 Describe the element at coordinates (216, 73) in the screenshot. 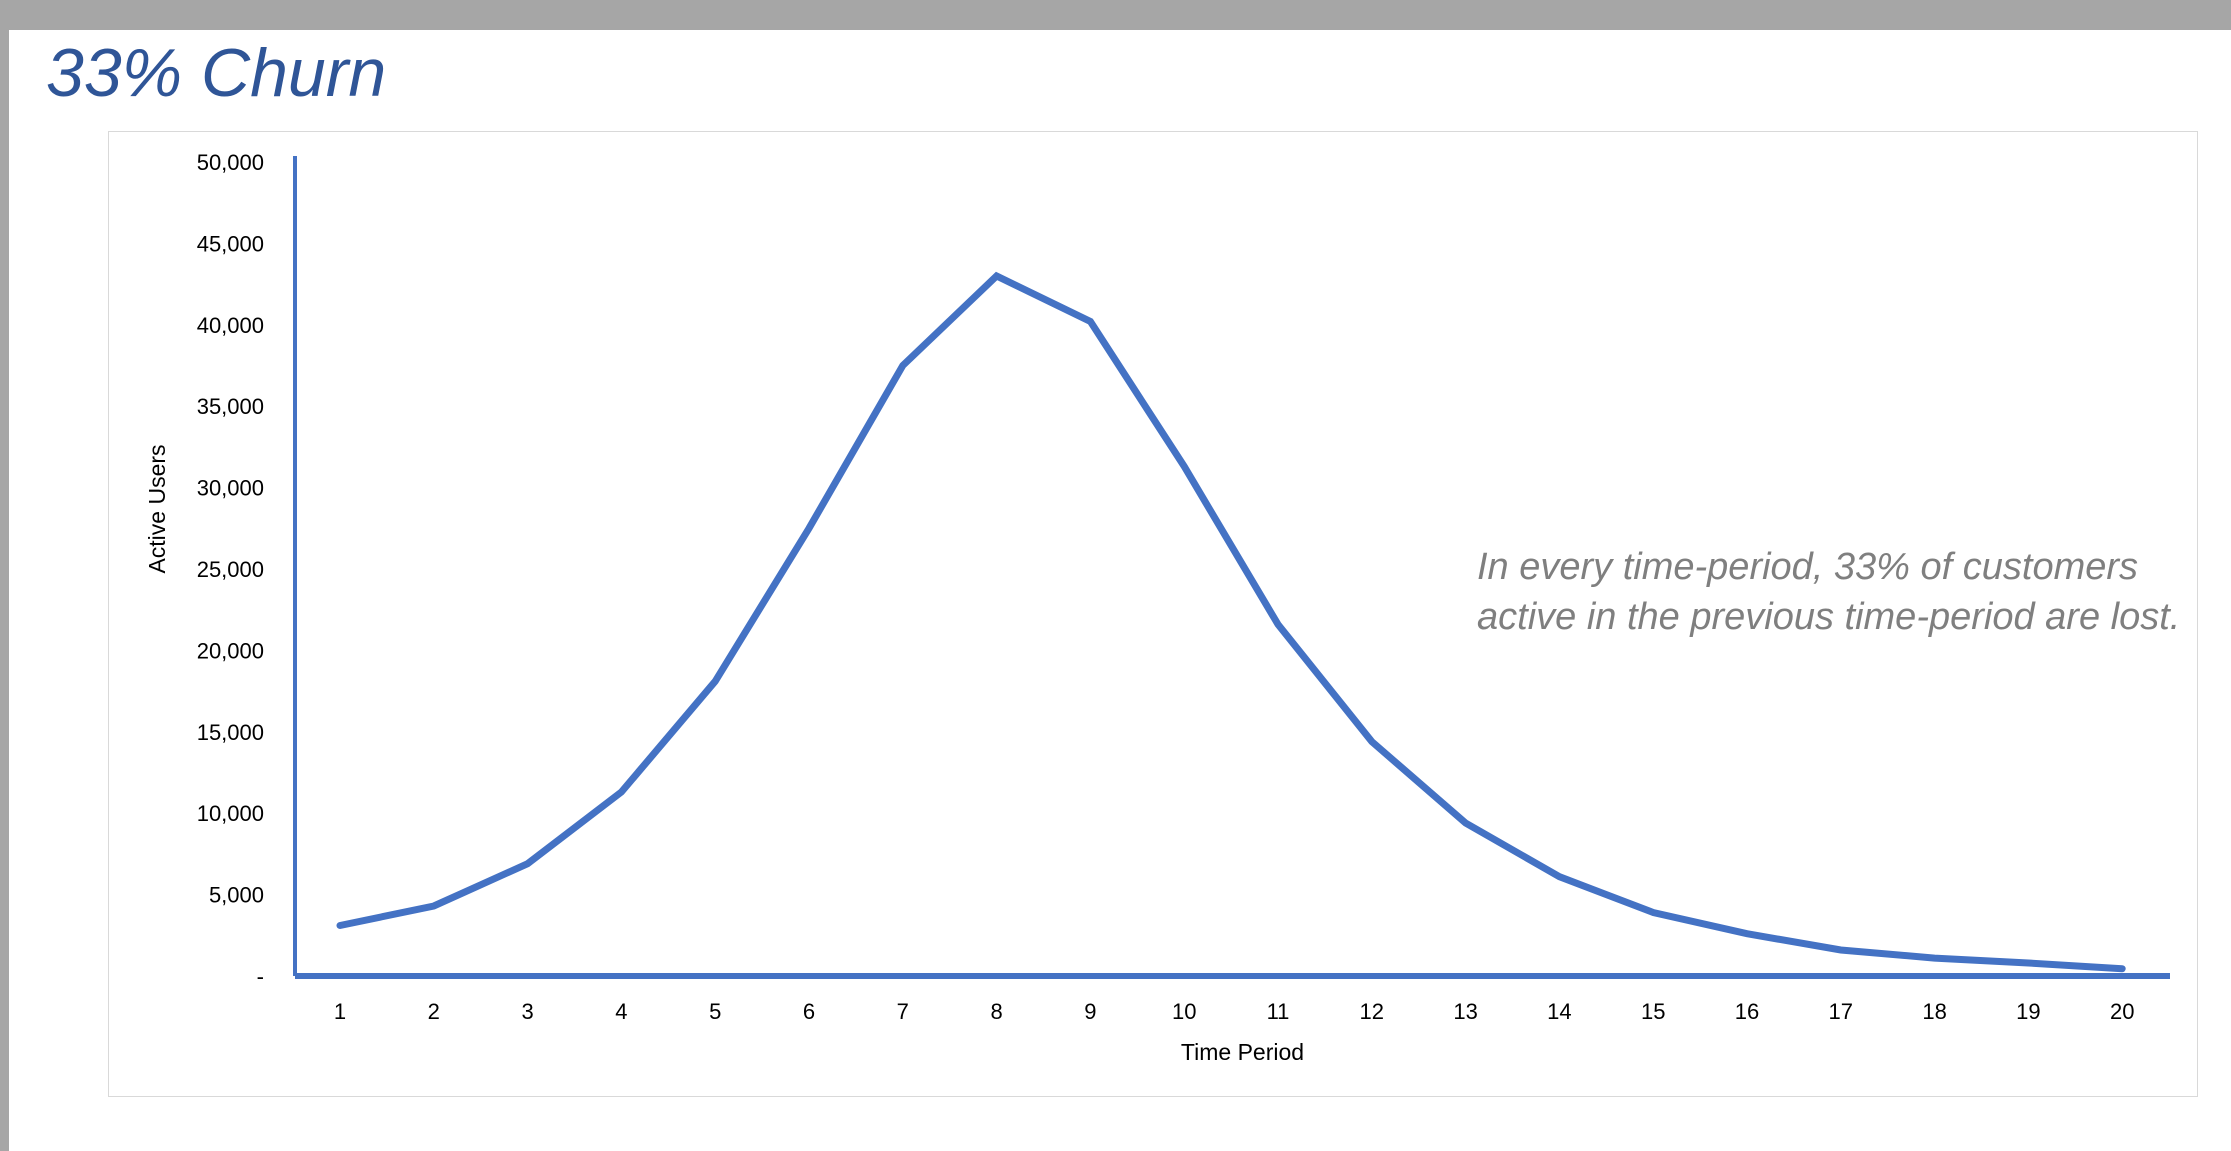

I see `slide-title: 33% Churn` at that location.